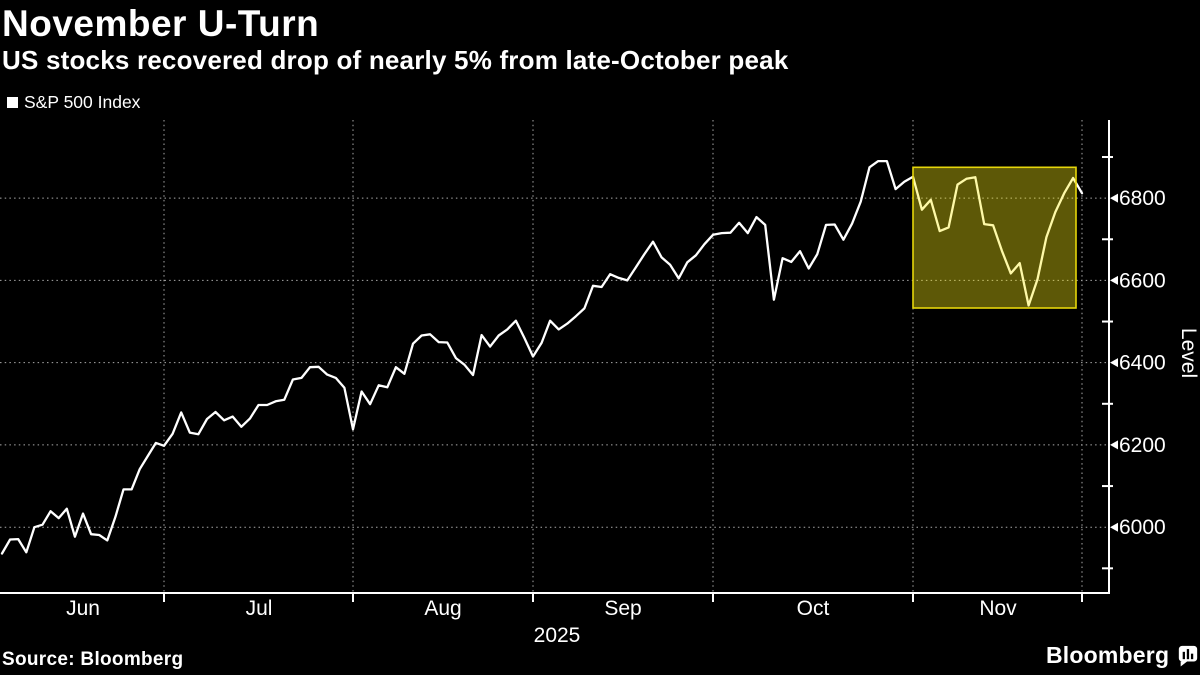  I want to click on y-tick-label: 6200, so click(1142, 445).